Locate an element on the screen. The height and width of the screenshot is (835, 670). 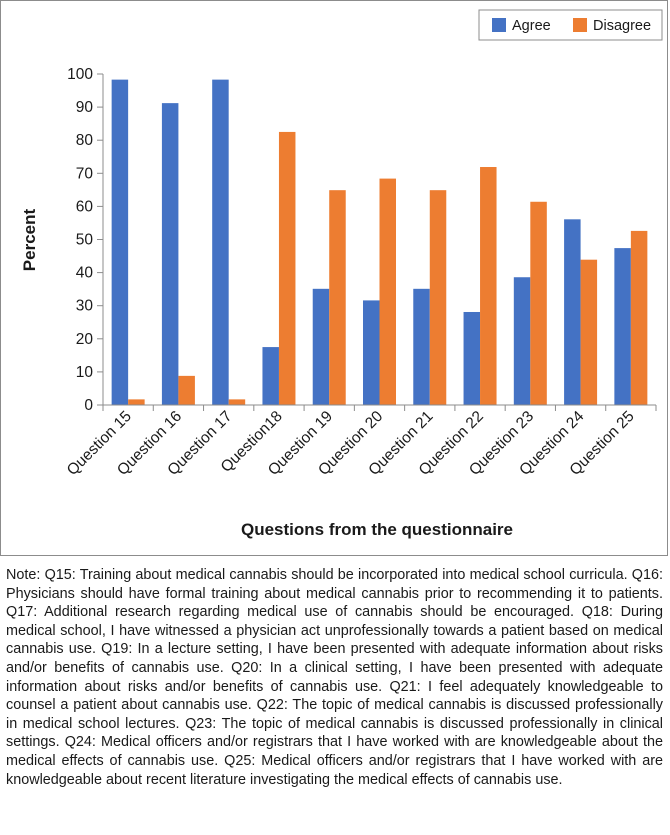
y-tick-label: 30 is located at coordinates (85, 306).